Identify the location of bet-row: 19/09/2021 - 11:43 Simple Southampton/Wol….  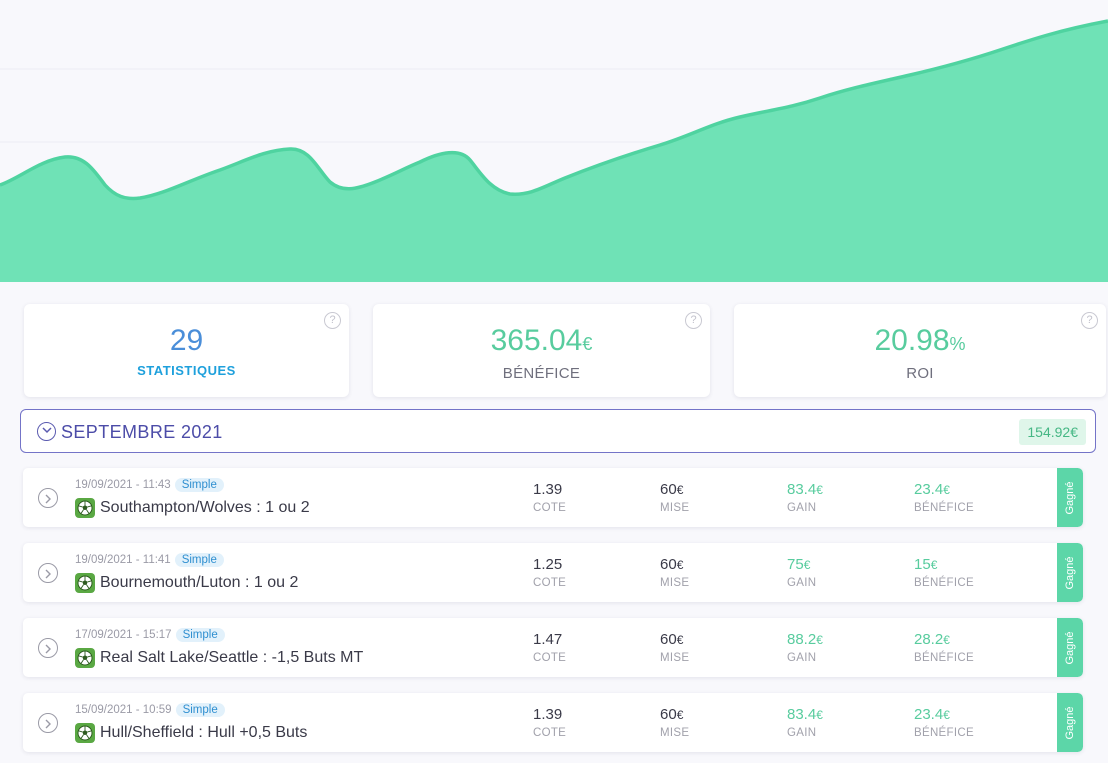
(553, 497).